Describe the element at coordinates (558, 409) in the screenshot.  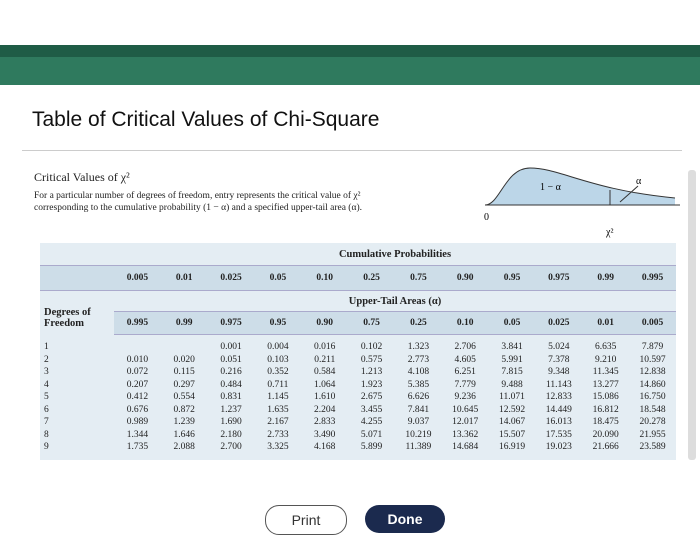
I see `value-cell: 14.449` at that location.